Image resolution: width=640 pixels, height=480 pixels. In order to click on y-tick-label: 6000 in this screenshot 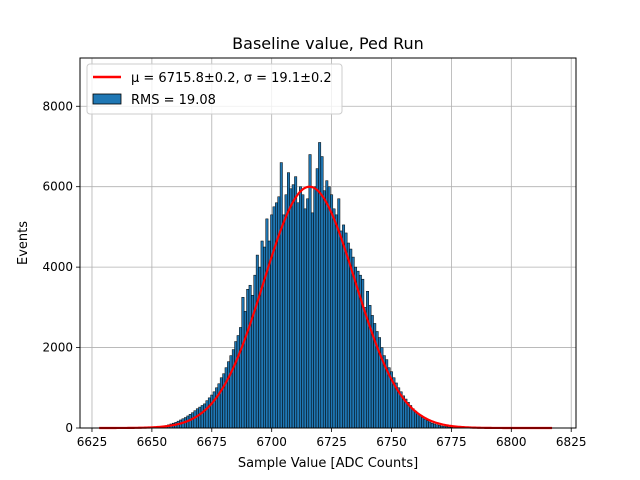, I will do `click(57, 187)`.